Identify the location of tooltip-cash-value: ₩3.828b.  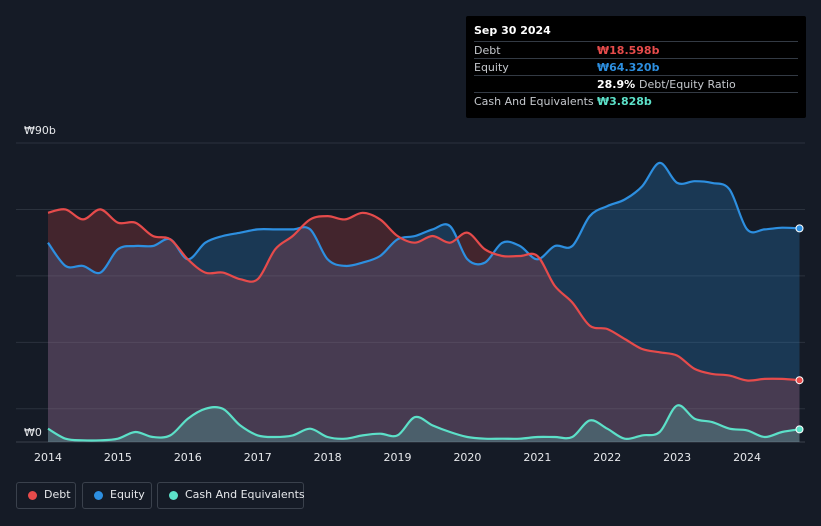
(624, 101).